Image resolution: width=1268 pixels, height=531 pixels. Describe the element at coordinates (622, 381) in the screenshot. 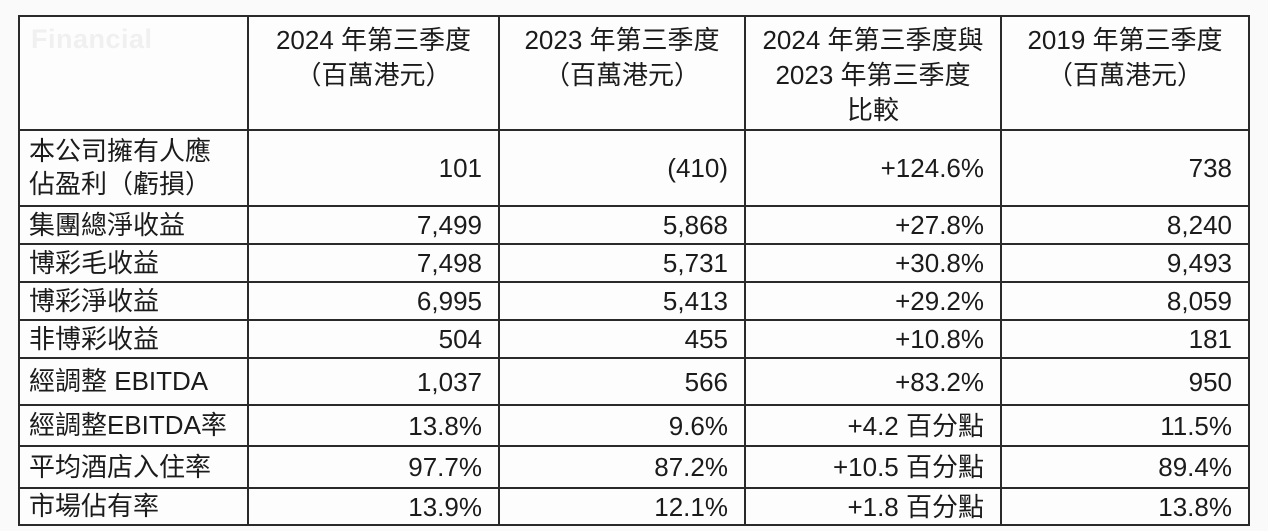

I see `value-2023-q3: 566` at that location.